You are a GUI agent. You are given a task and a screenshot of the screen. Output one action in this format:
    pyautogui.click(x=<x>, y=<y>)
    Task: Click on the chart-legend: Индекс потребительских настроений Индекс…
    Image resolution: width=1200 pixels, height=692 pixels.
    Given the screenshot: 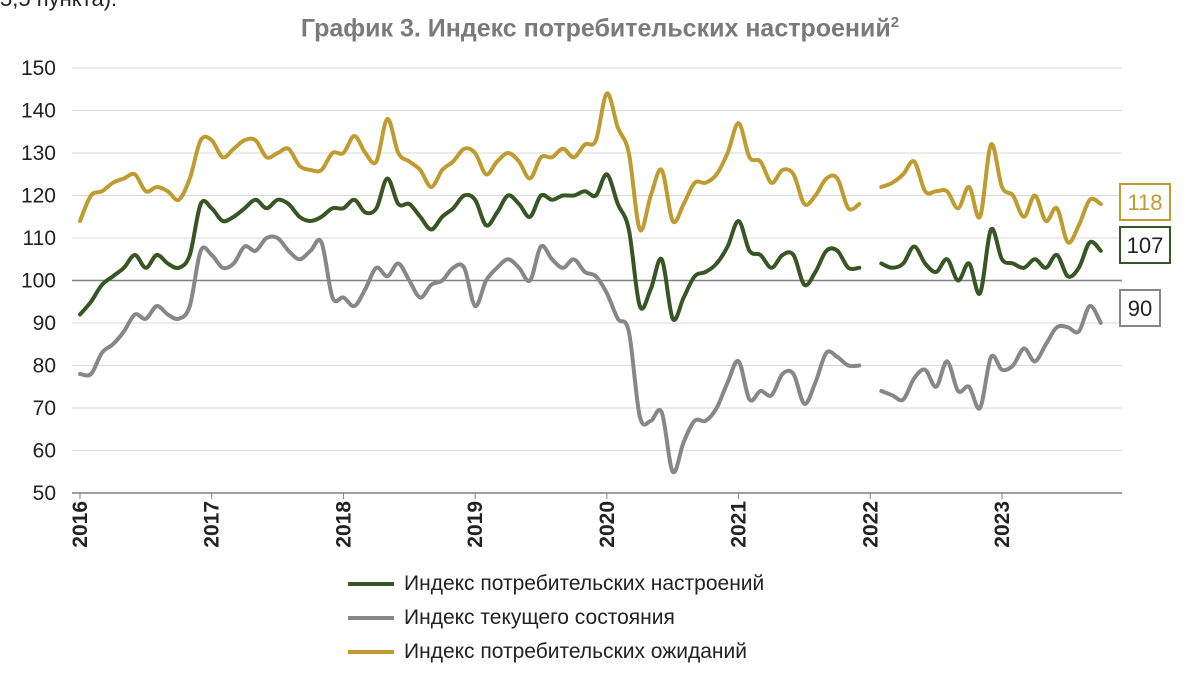 What is the action you would take?
    pyautogui.click(x=556, y=618)
    